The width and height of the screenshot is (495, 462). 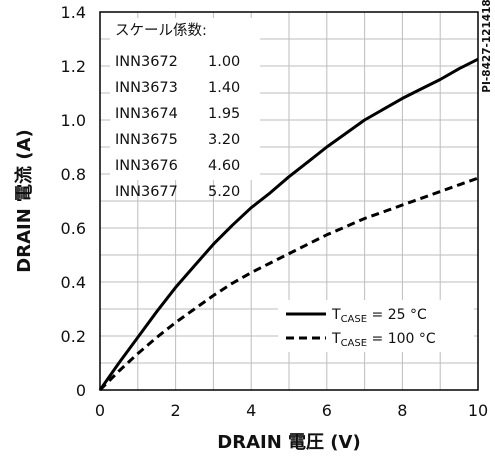 What do you see at coordinates (383, 340) in the screenshot?
I see `legend-label: TCASE = 100 °C` at bounding box center [383, 340].